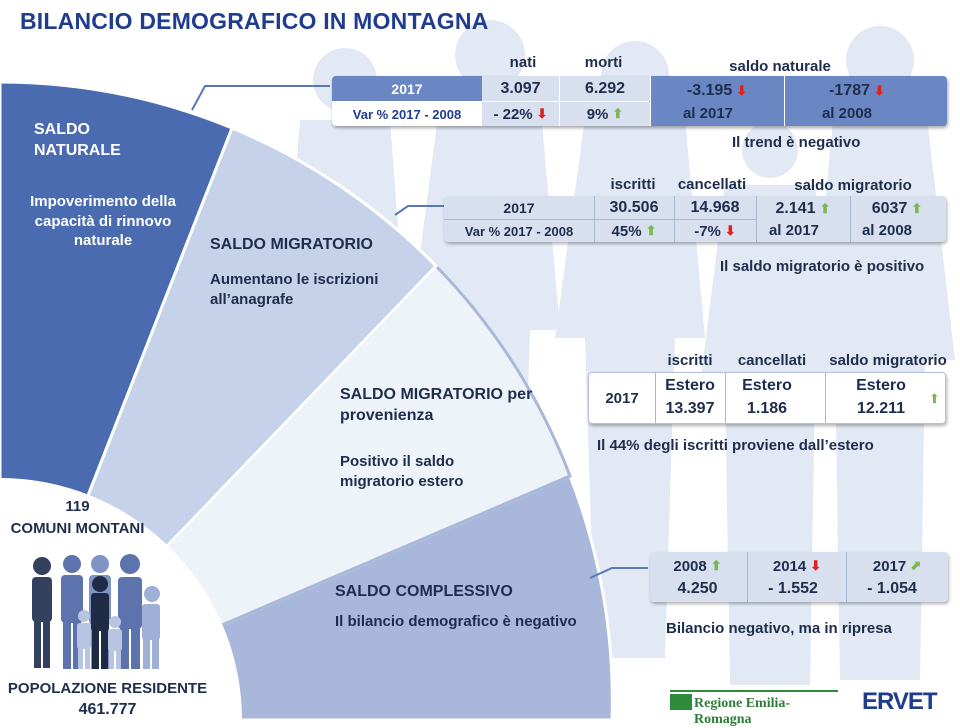  I want to click on year-2017: 2017 ⬆, so click(897, 566).